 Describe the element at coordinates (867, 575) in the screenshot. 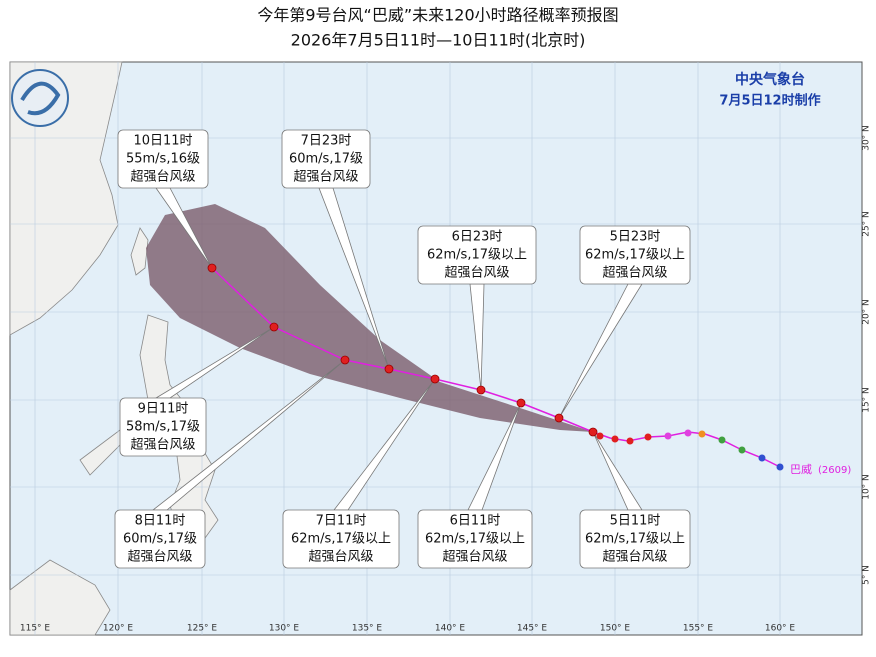

I see `lat-label: 5° N` at that location.